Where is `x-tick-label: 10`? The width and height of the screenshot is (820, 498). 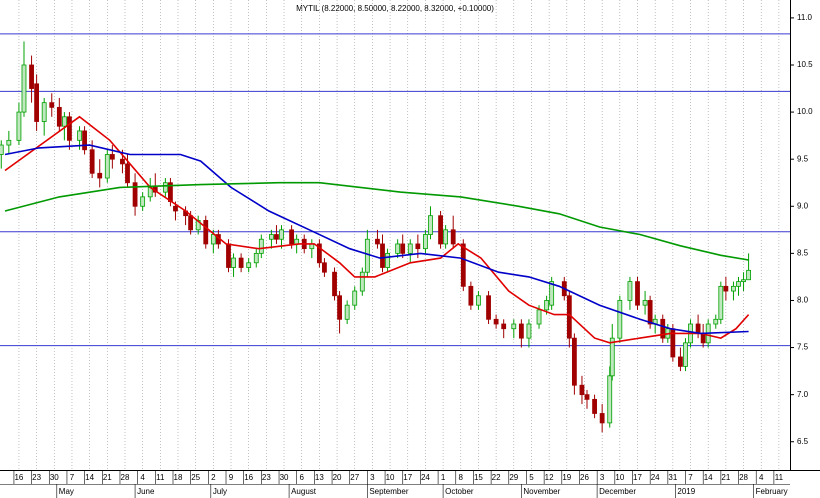 x-tick-label: 10 is located at coordinates (619, 477).